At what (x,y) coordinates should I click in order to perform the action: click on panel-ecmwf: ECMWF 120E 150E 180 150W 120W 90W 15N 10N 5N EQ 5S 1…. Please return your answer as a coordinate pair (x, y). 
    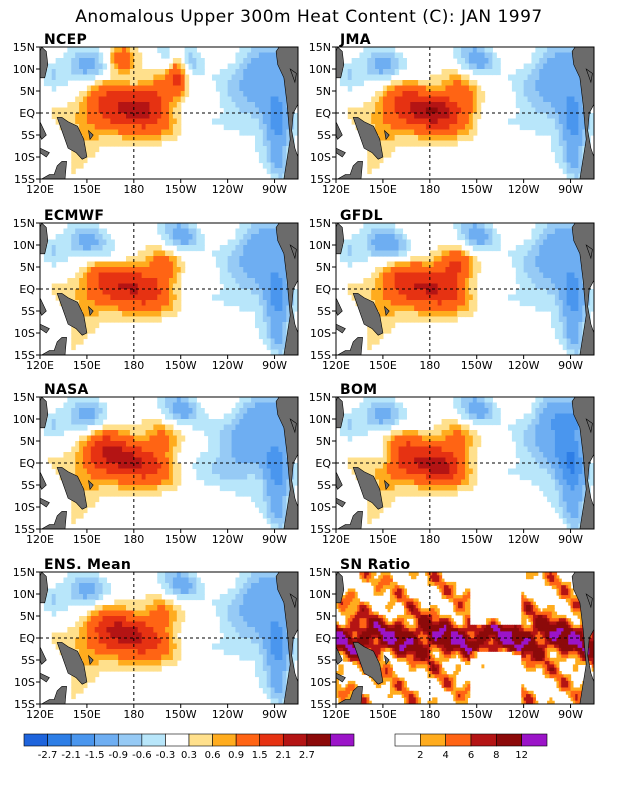
    Looking at the image, I should click on (156, 290).